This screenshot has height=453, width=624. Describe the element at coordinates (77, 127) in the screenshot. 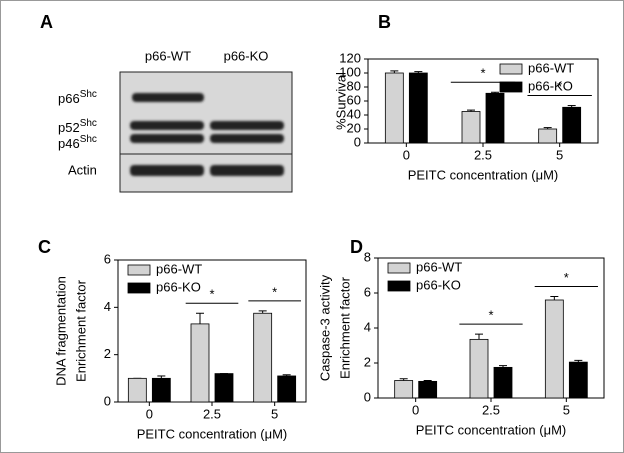

I see `row-label: p52Shc` at that location.